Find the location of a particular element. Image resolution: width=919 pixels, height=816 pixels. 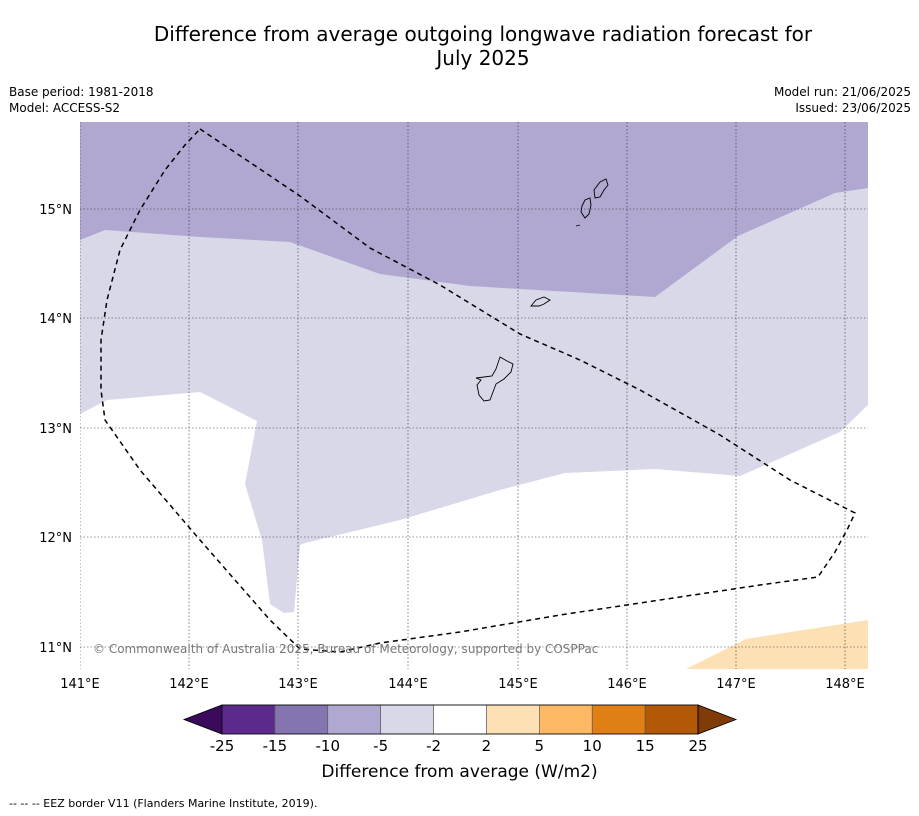

colorbar-tick-label: -2 is located at coordinates (433, 746).